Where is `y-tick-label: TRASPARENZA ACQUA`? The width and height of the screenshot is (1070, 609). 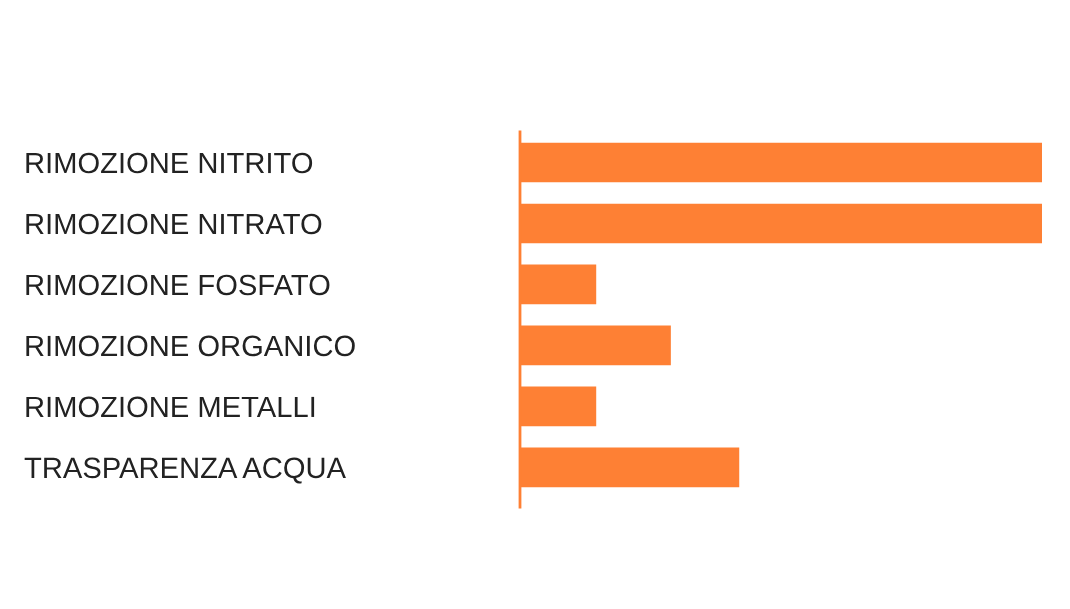
y-tick-label: TRASPARENZA ACQUA is located at coordinates (185, 470).